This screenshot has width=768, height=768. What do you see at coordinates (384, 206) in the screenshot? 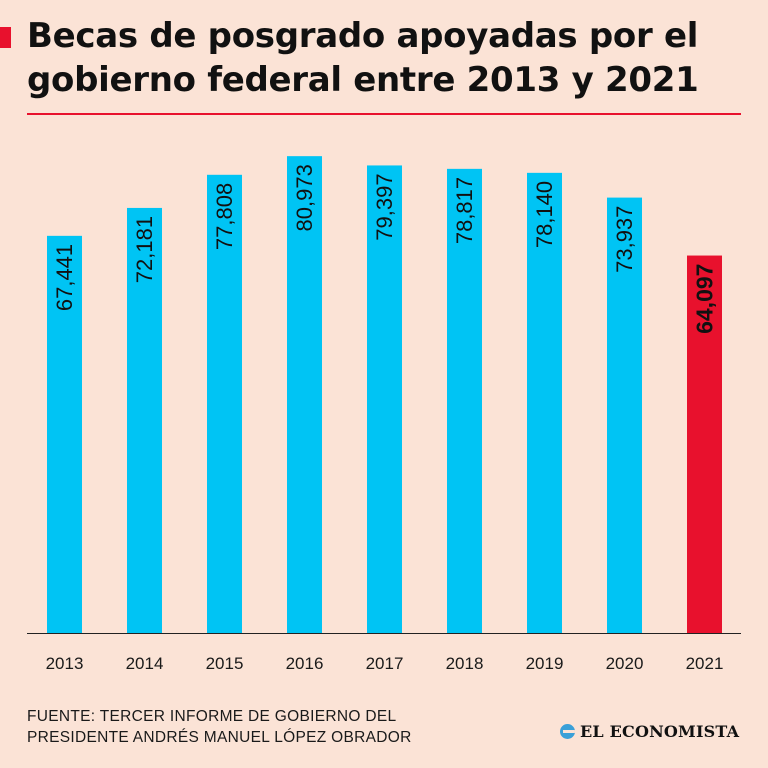
I see `bar-value-label-2017: 79,397` at bounding box center [384, 206].